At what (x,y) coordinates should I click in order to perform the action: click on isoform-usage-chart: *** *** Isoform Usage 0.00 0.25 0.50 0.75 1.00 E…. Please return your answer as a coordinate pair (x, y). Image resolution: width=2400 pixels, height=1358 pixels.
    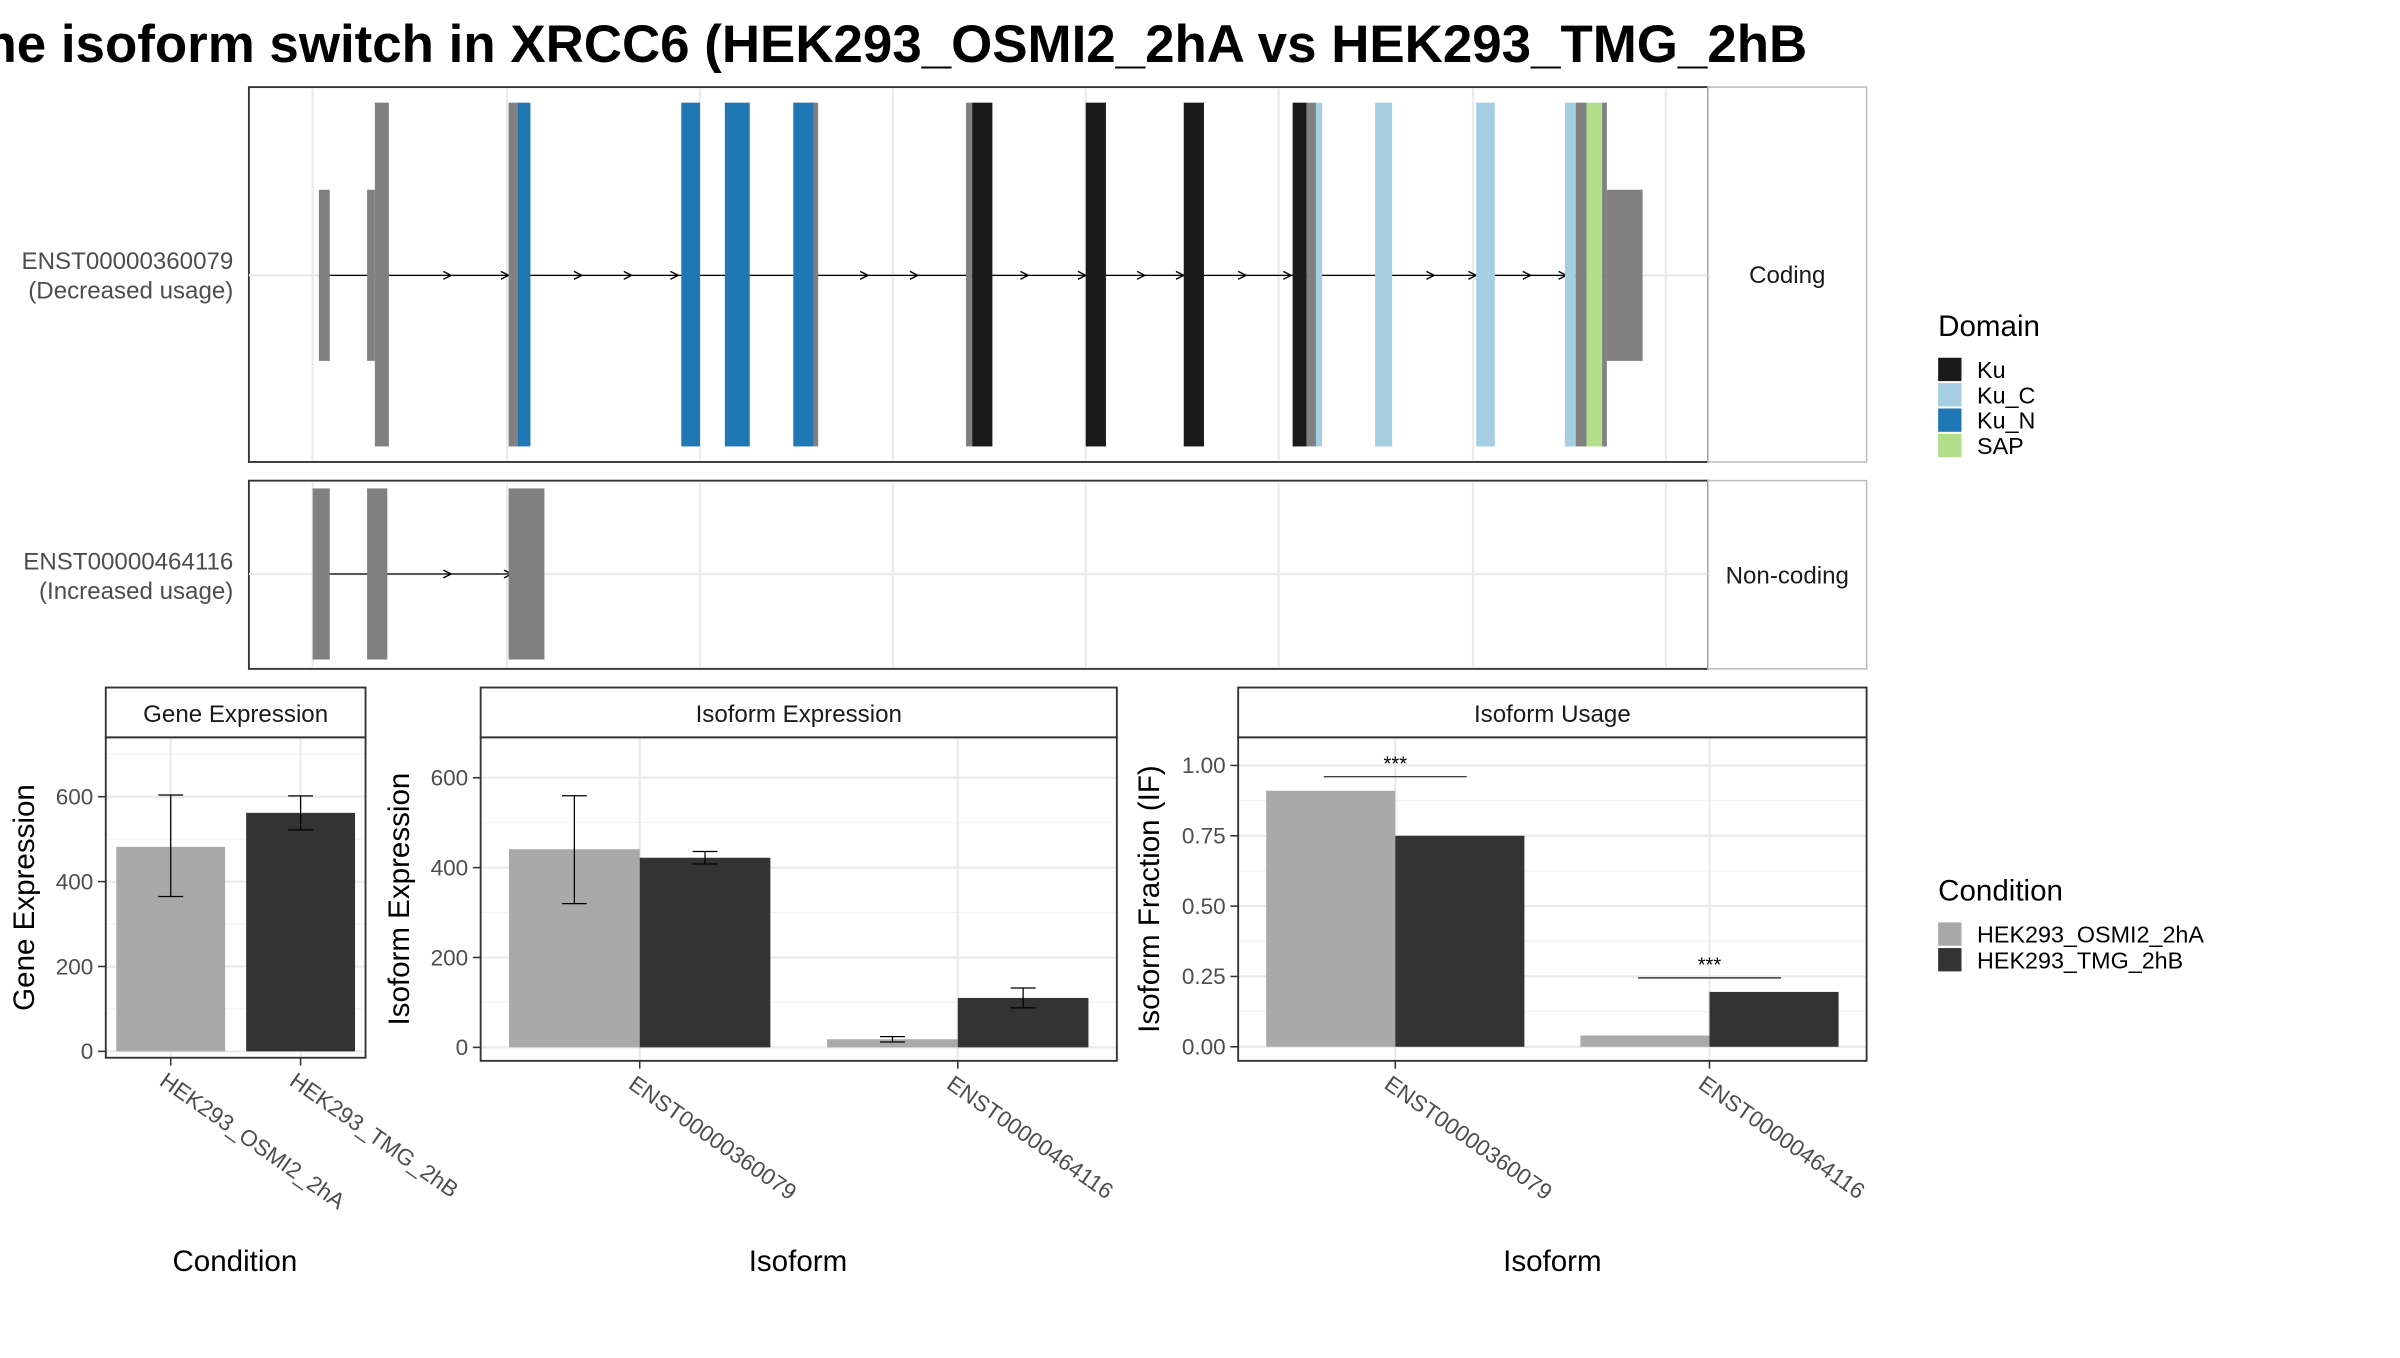
    Looking at the image, I should click on (1501, 982).